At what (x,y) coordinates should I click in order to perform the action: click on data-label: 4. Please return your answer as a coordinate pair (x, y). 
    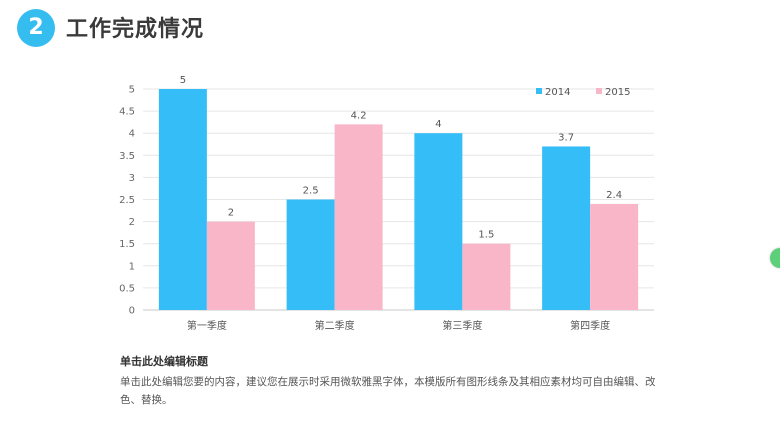
    Looking at the image, I should click on (438, 124).